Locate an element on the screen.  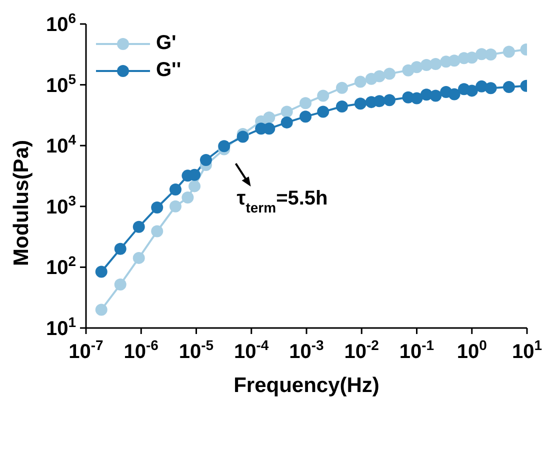
x-tick-label: 10$^{1}$ is located at coordinates (527, 350).